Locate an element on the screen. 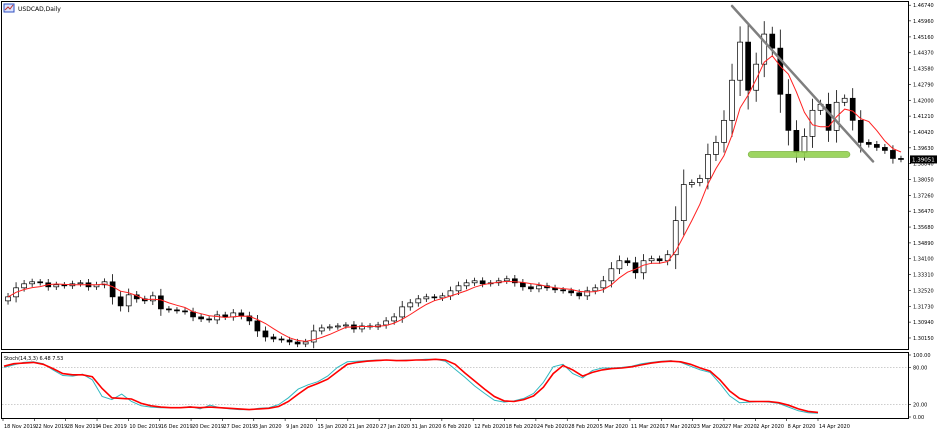 The height and width of the screenshot is (435, 939). chart-window-icon is located at coordinates (9, 8).